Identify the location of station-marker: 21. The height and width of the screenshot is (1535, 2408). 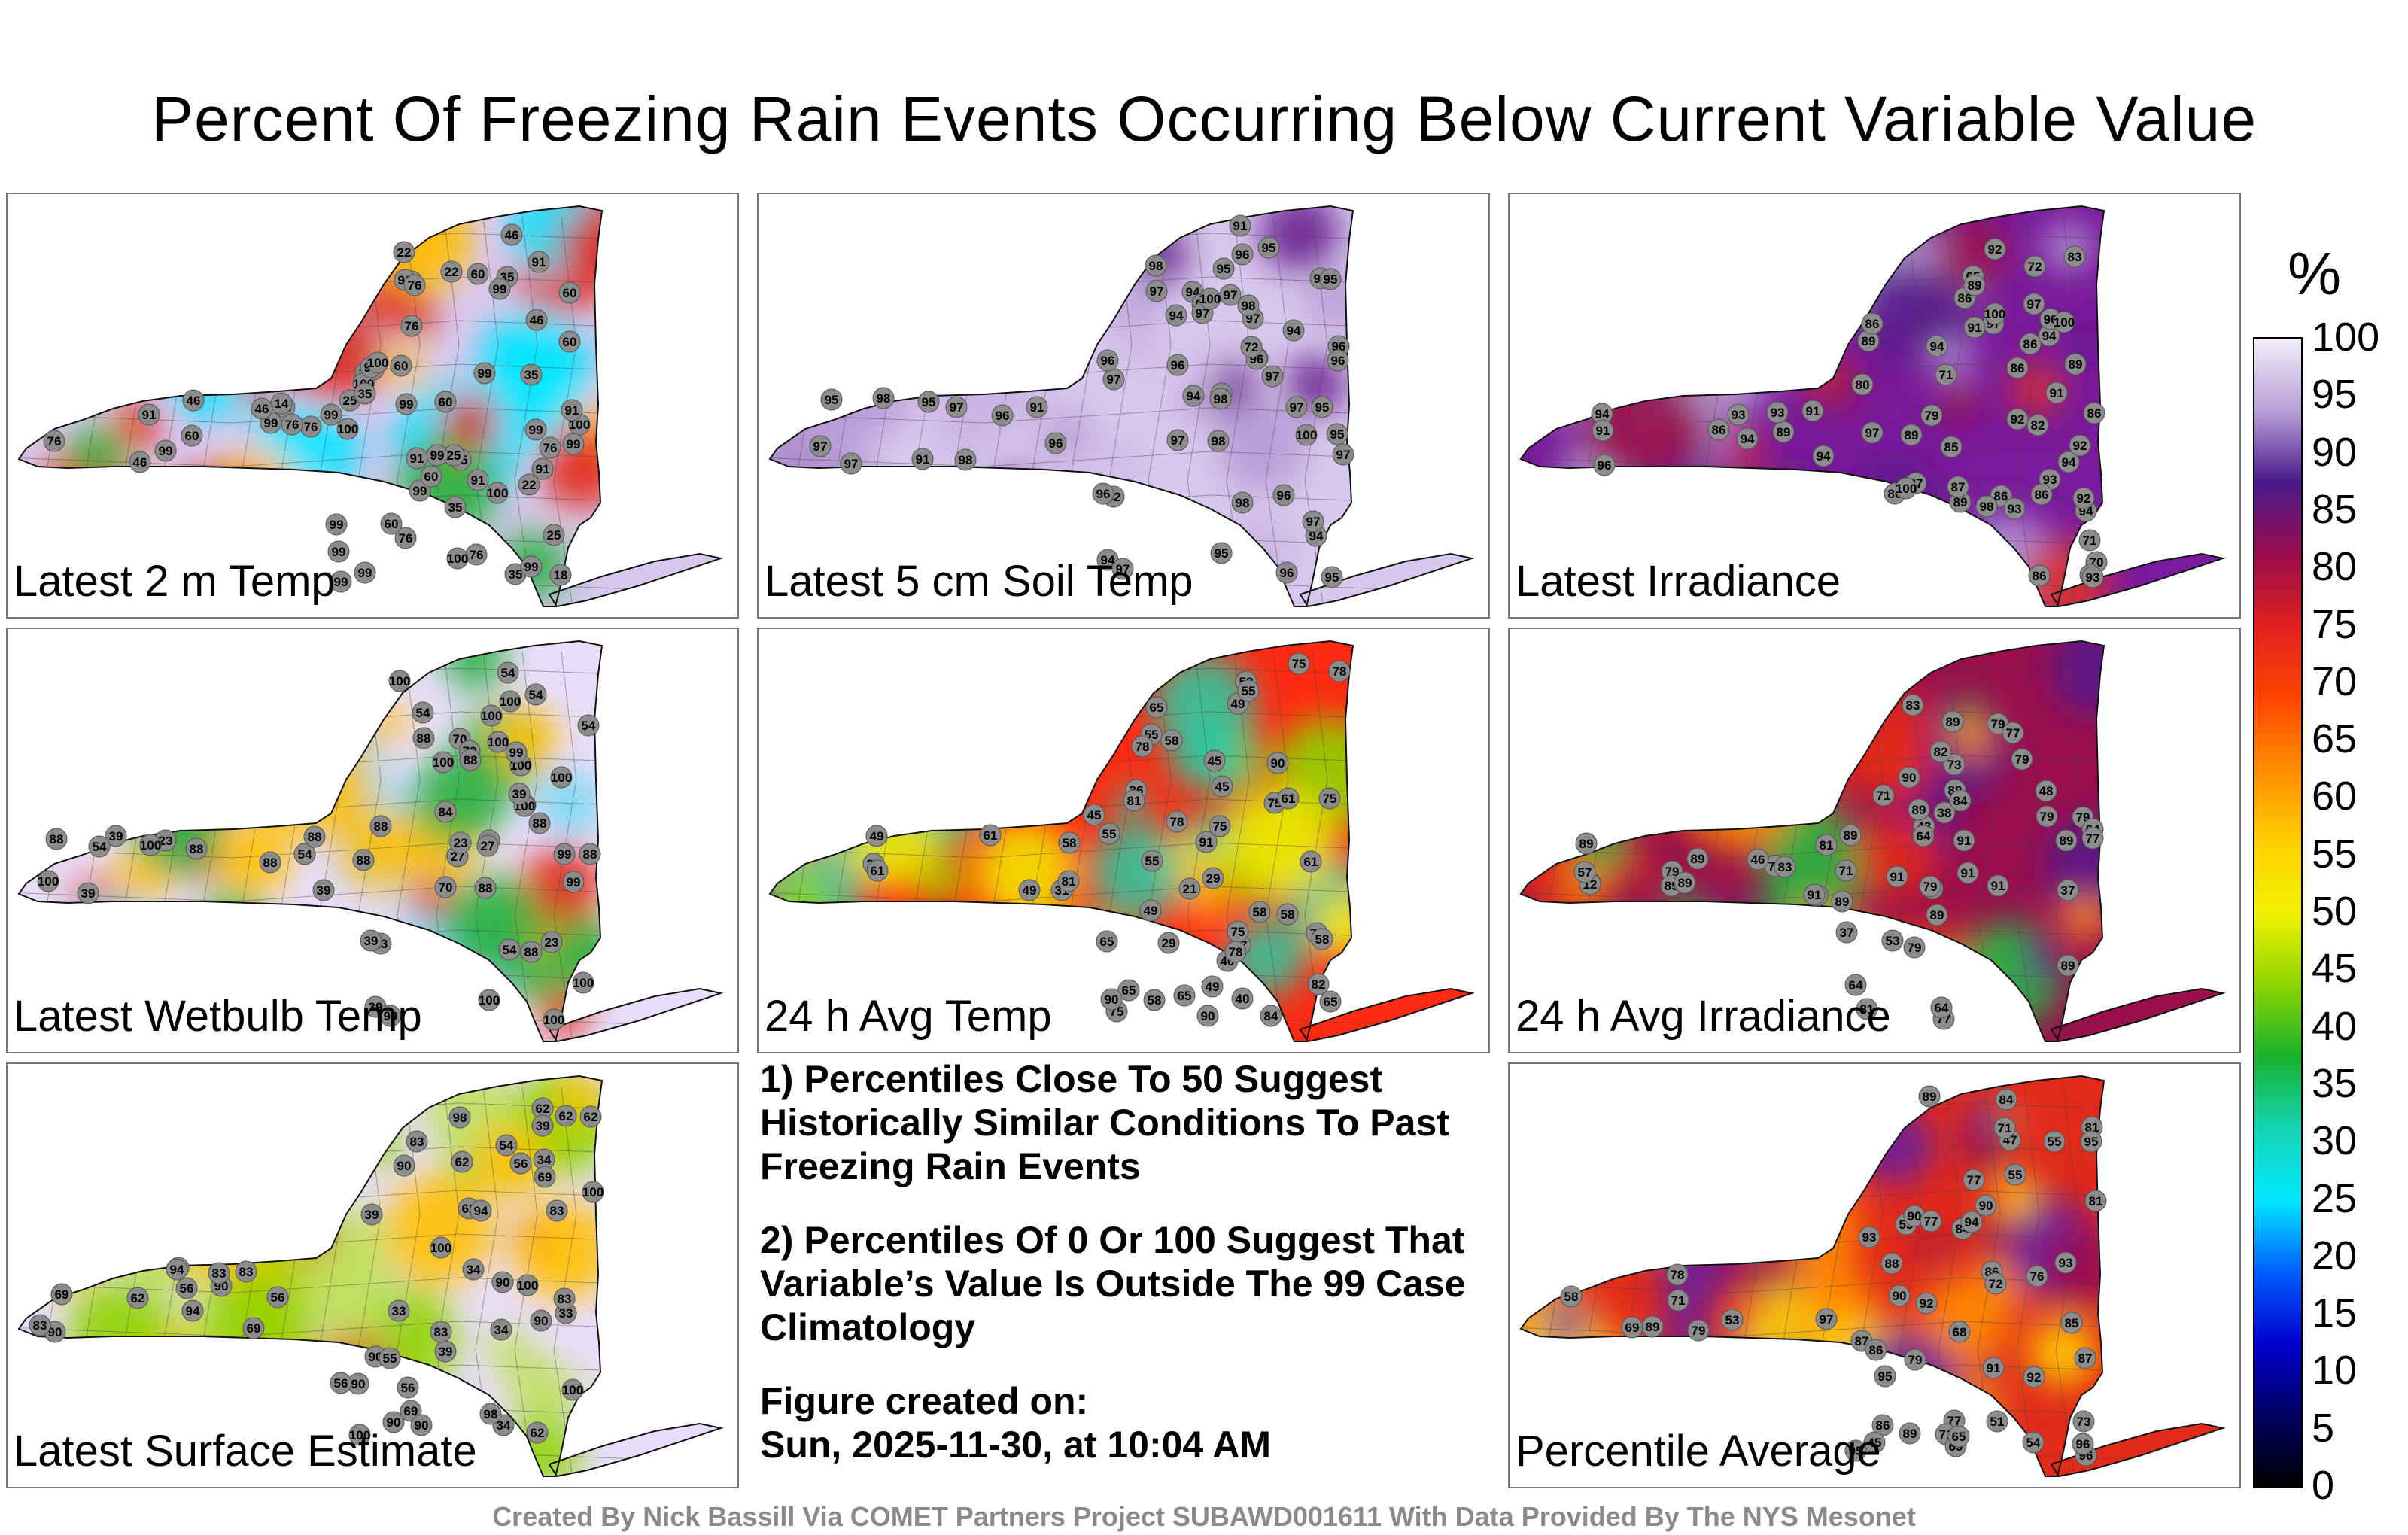
(1189, 888).